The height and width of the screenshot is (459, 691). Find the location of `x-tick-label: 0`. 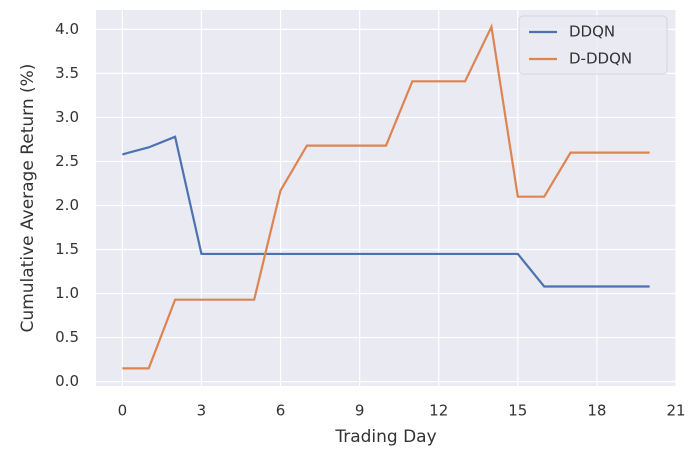

x-tick-label: 0 is located at coordinates (123, 411).